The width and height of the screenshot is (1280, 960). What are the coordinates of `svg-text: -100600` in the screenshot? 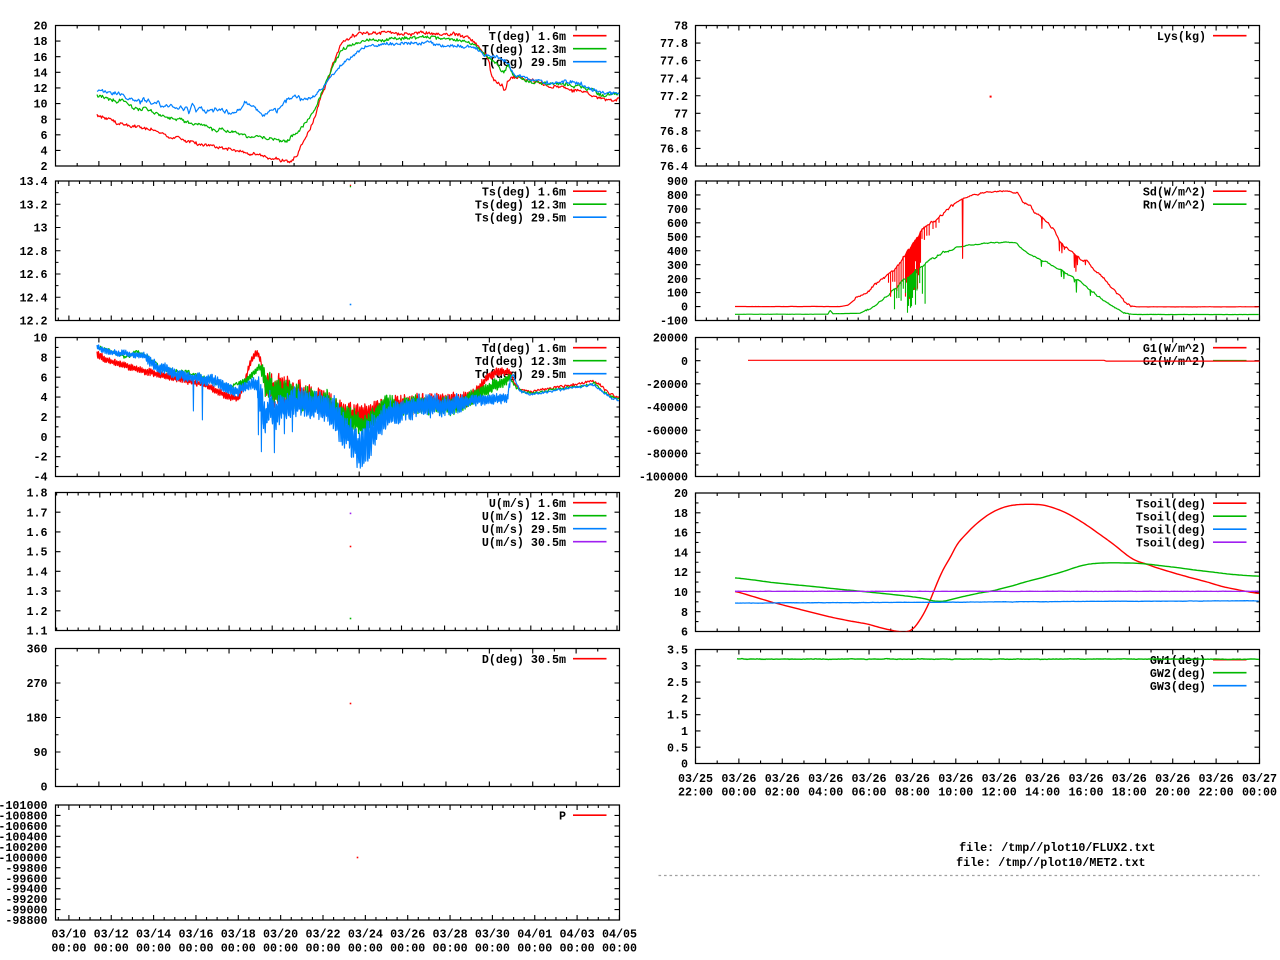 It's located at (24, 827).